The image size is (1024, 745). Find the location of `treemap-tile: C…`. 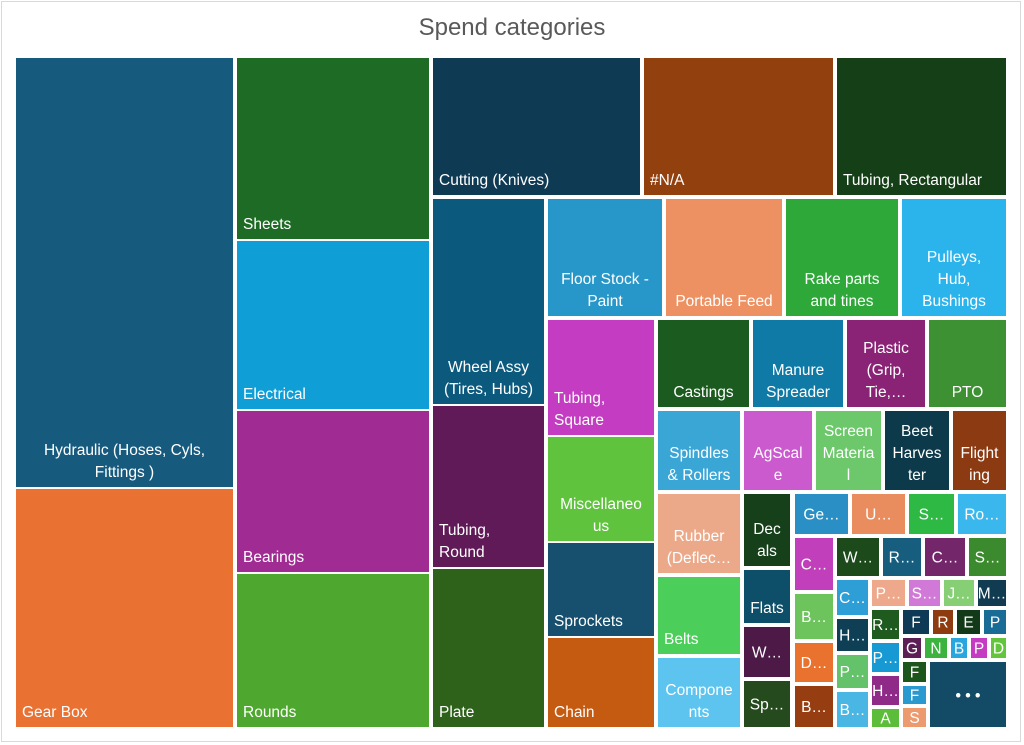

treemap-tile: C… is located at coordinates (852, 597).